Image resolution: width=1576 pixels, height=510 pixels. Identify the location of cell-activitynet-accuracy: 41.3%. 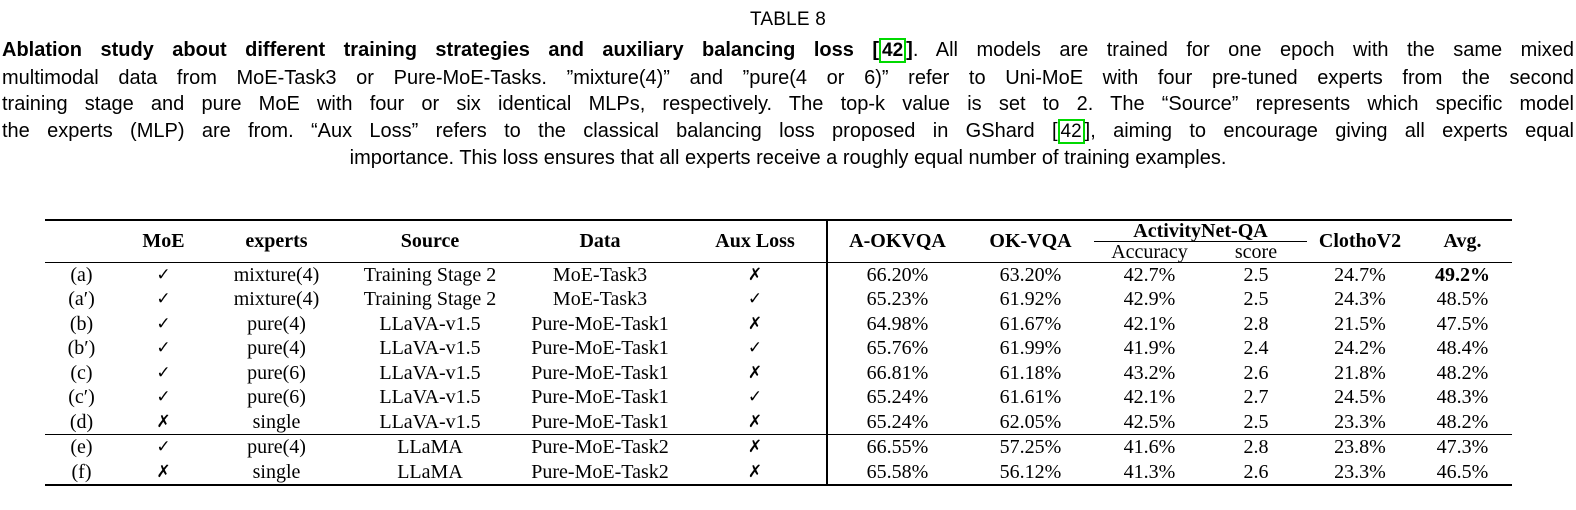
(1149, 471).